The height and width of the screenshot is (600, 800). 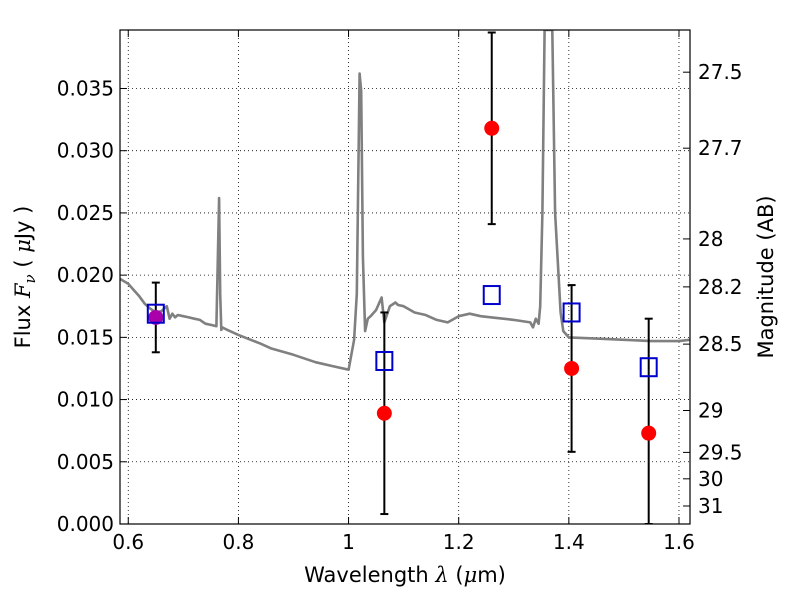 What do you see at coordinates (720, 452) in the screenshot?
I see `mag-tick-label: 29.5` at bounding box center [720, 452].